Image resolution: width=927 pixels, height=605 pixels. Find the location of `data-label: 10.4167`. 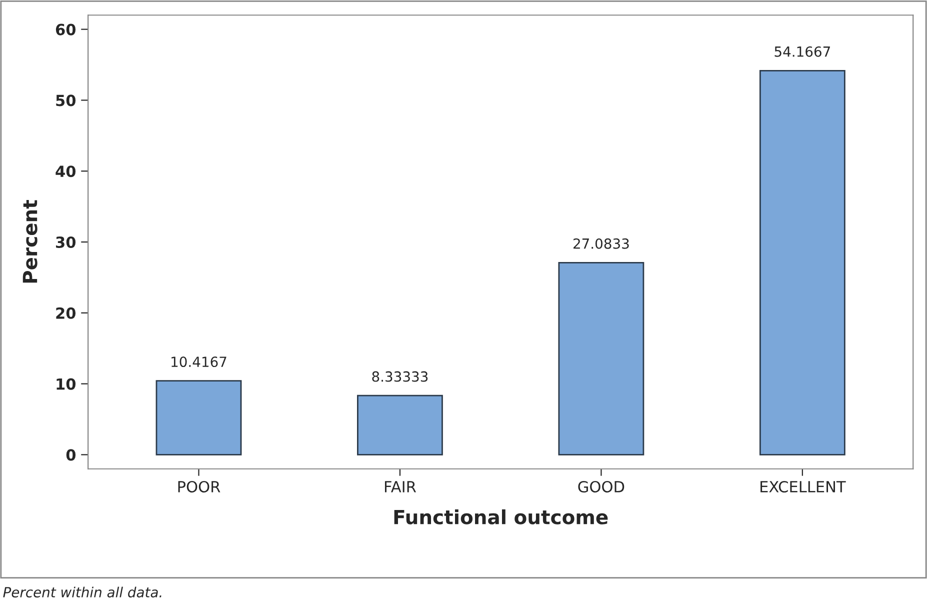

data-label: 10.4167 is located at coordinates (199, 362).